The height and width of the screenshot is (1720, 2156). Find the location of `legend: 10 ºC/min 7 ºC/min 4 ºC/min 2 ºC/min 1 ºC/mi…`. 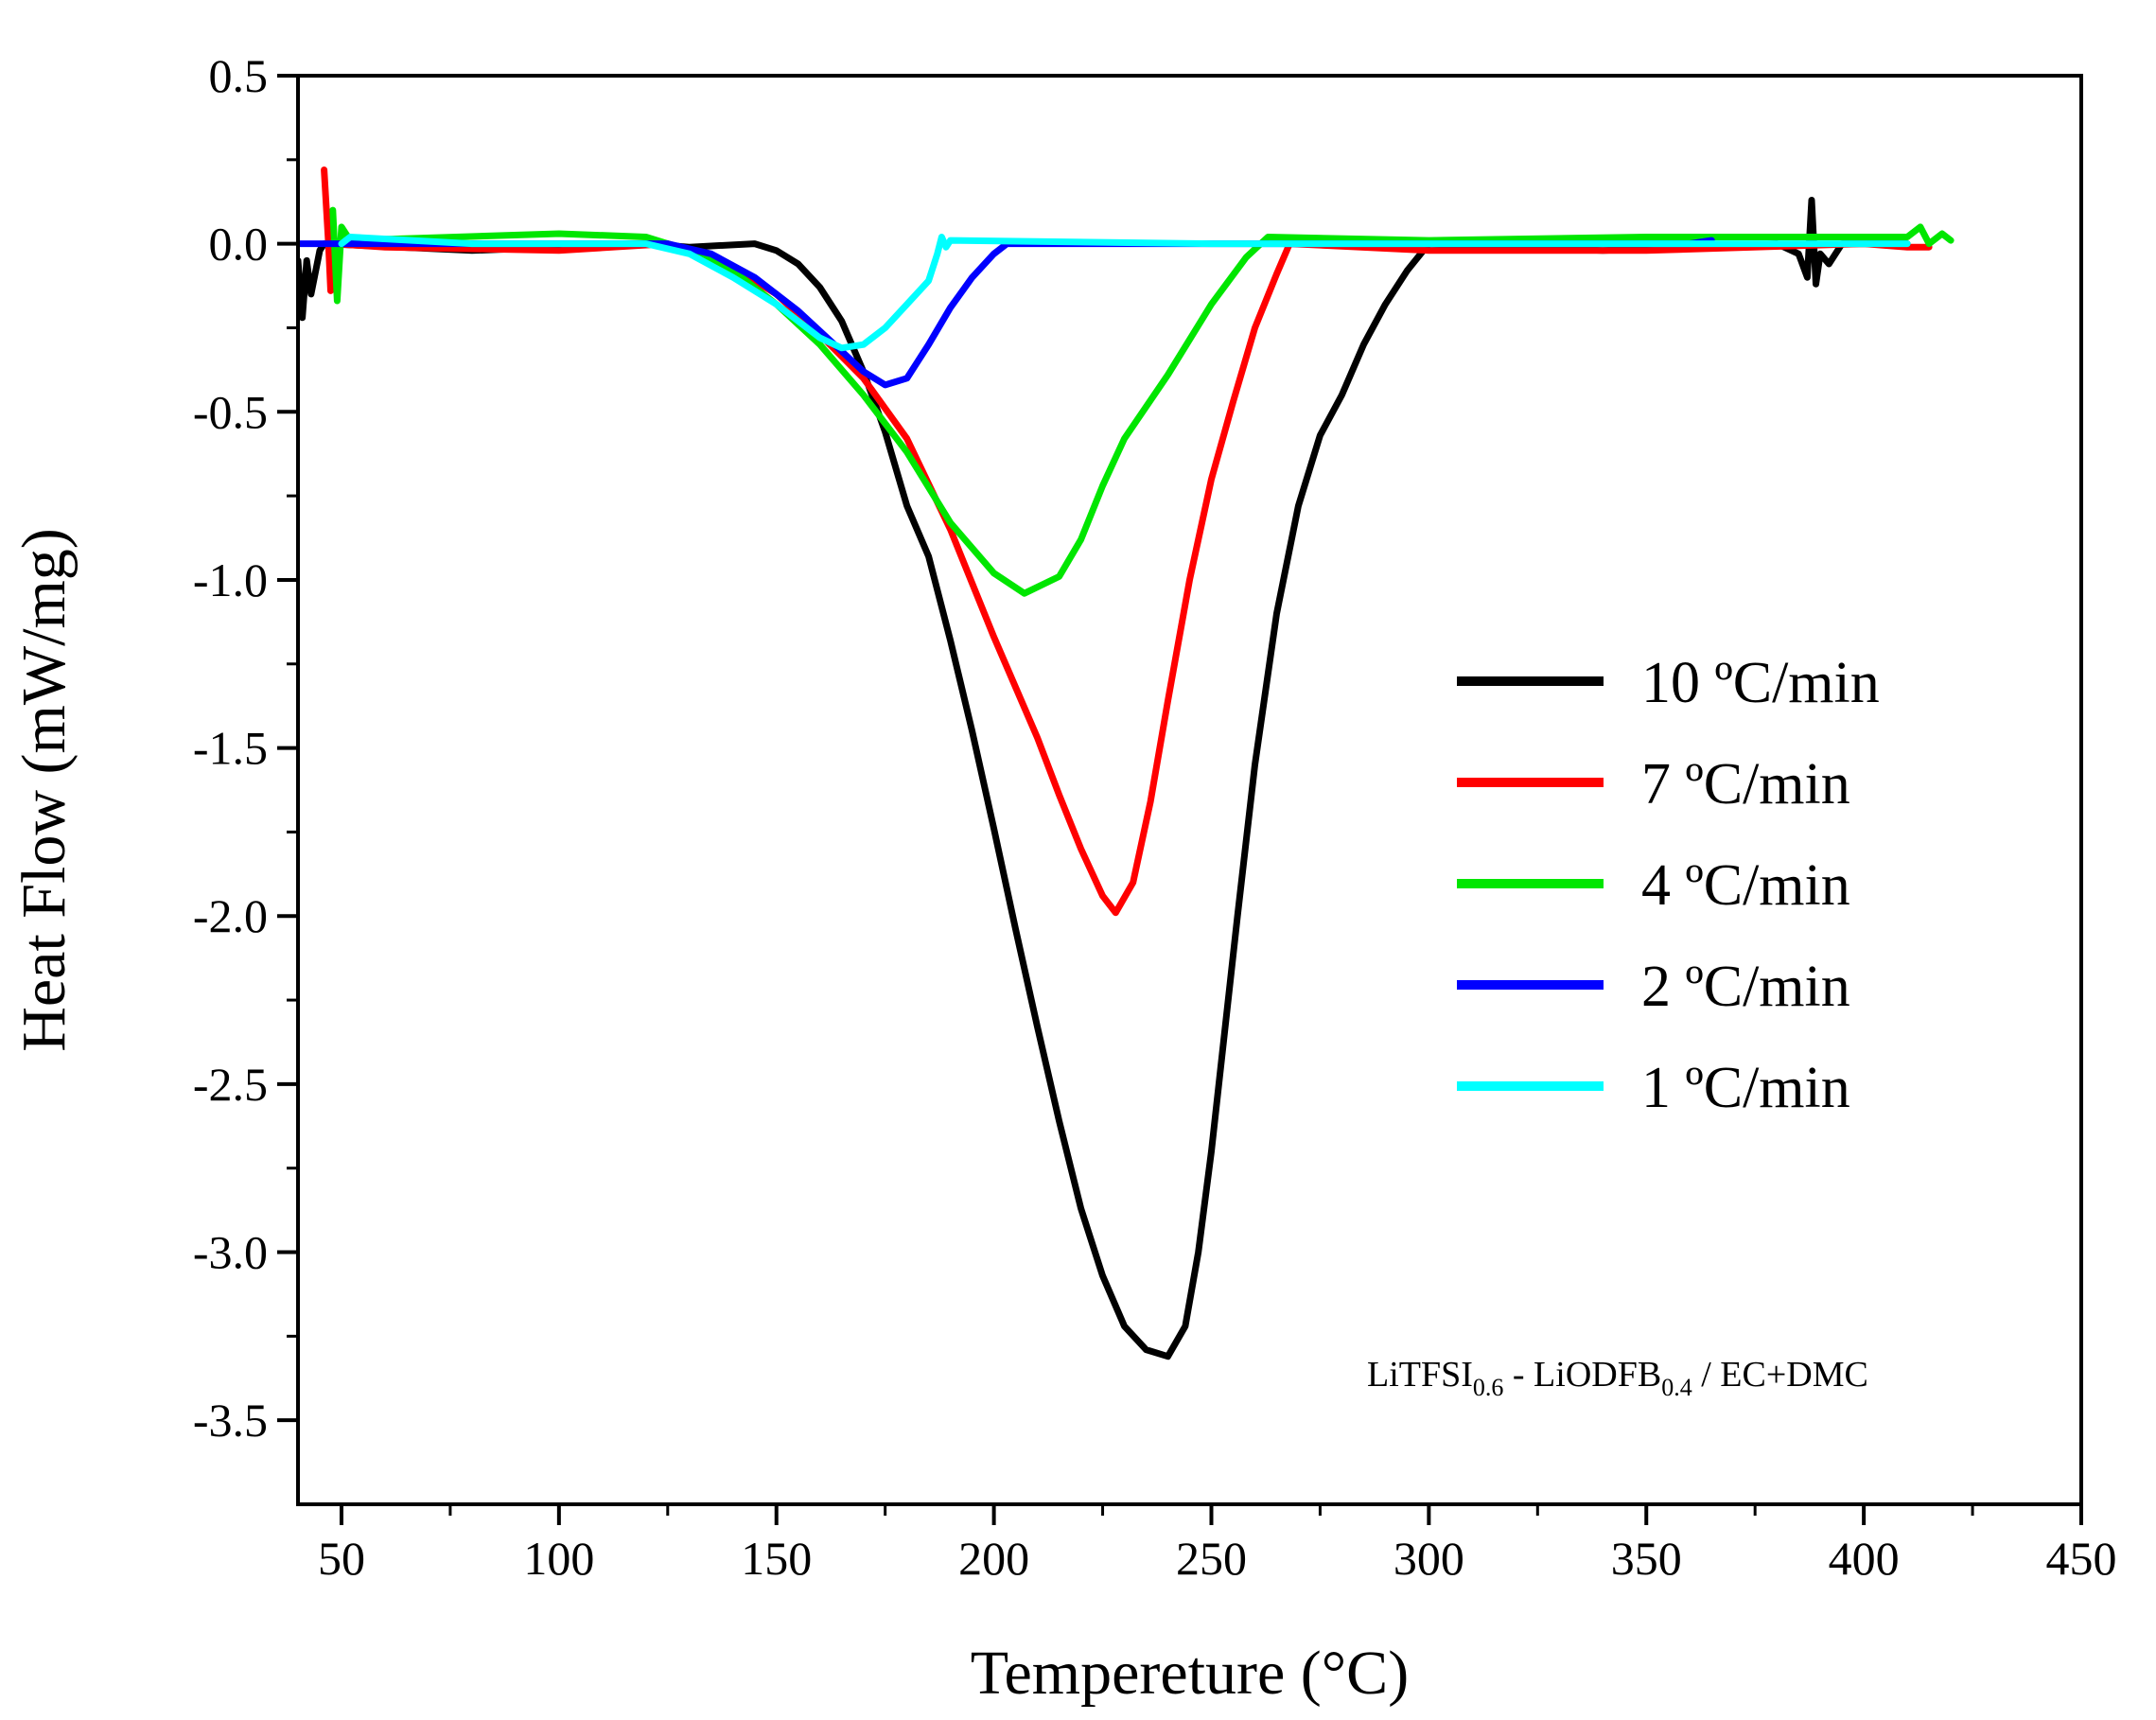

legend: 10 ºC/min 7 ºC/min 4 ºC/min 2 ºC/min 1 ºC/mi… is located at coordinates (1668, 886).